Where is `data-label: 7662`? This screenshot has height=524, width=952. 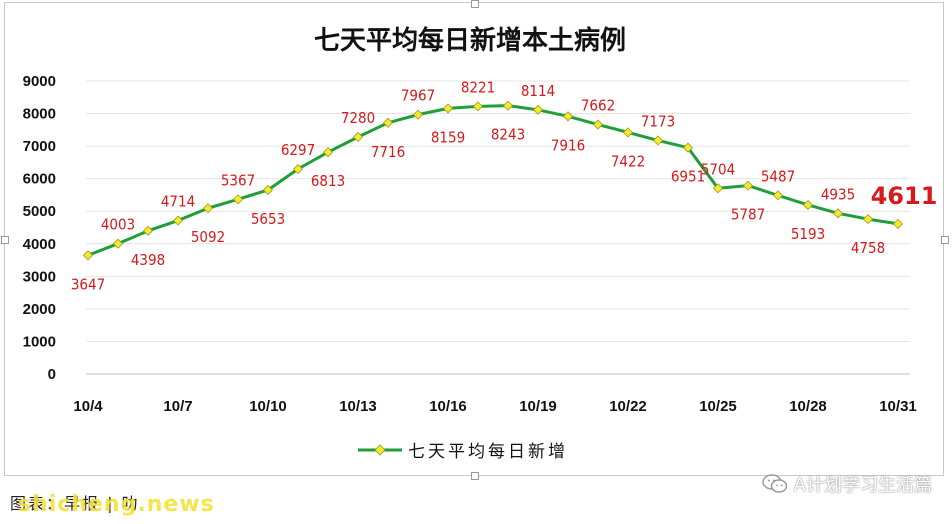 data-label: 7662 is located at coordinates (598, 106).